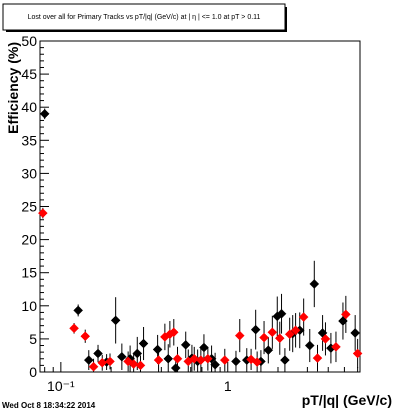 The height and width of the screenshot is (419, 400). I want to click on x-axis: 10⁻¹ 1, so click(201, 378).